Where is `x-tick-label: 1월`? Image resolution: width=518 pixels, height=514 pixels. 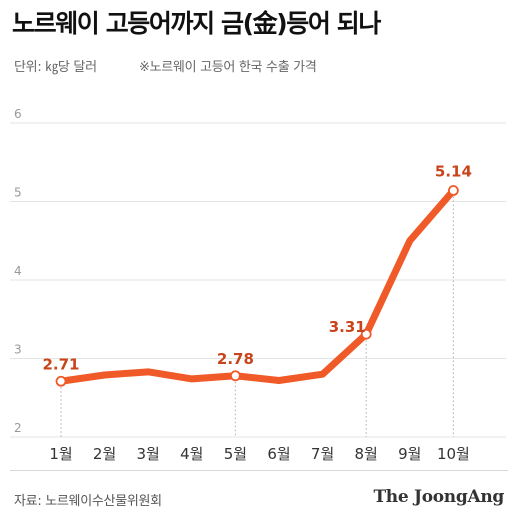 x-tick-label: 1월 is located at coordinates (60, 454).